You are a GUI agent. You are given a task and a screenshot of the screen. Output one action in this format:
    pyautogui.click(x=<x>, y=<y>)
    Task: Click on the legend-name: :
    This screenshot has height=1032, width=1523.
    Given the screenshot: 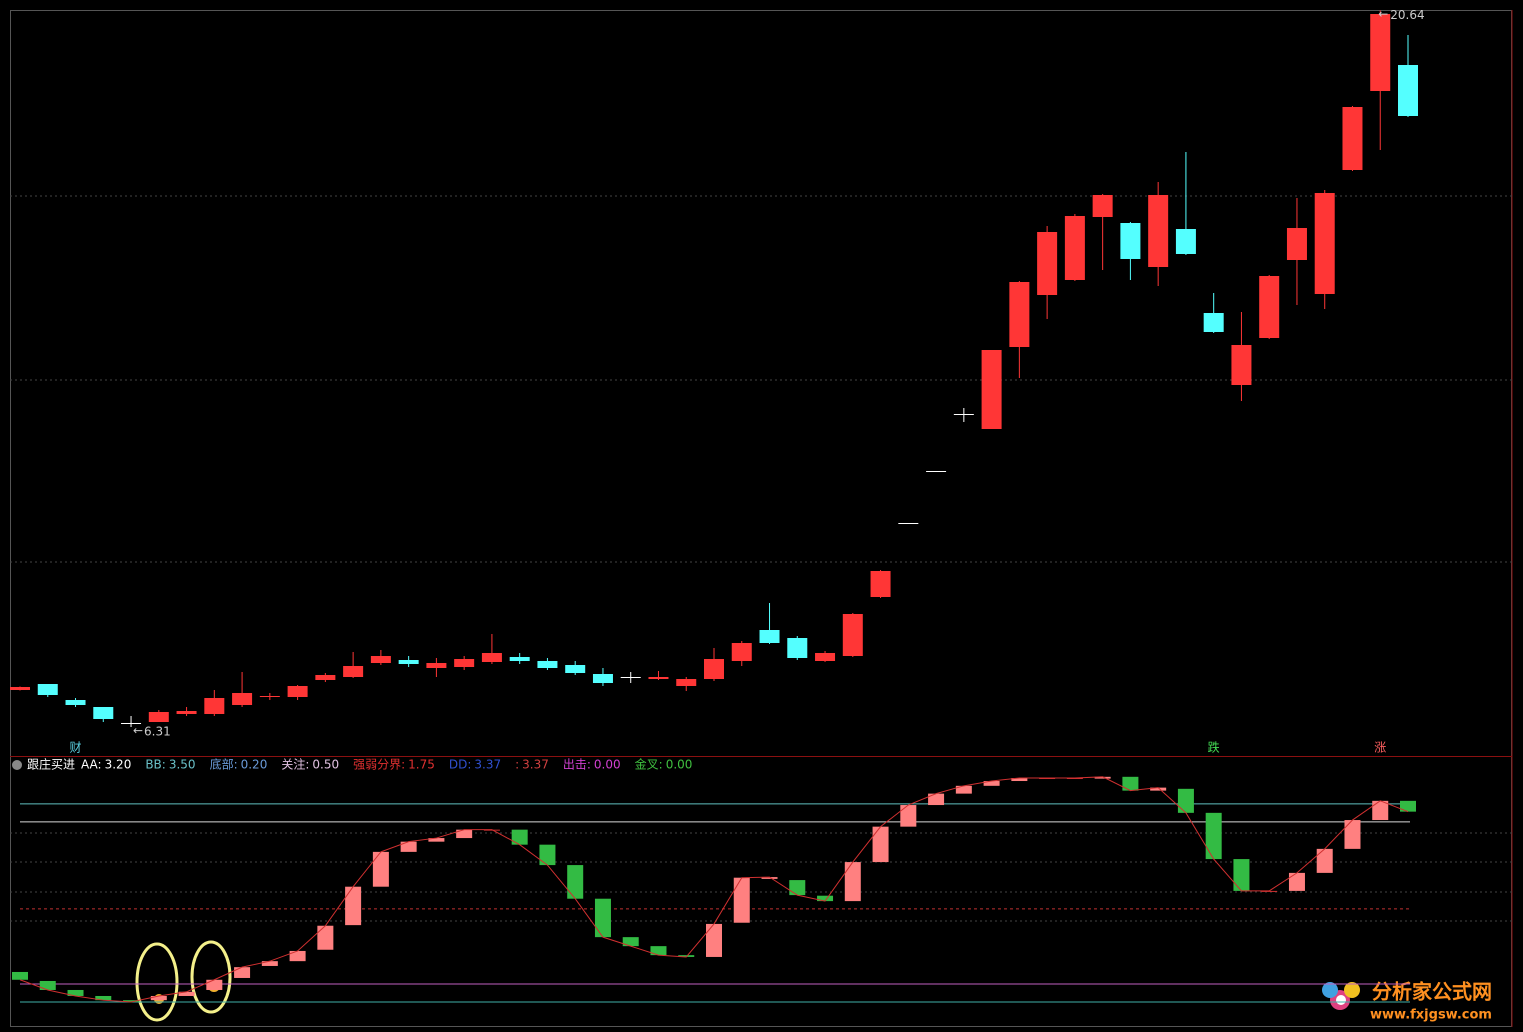 What is the action you would take?
    pyautogui.click(x=517, y=765)
    